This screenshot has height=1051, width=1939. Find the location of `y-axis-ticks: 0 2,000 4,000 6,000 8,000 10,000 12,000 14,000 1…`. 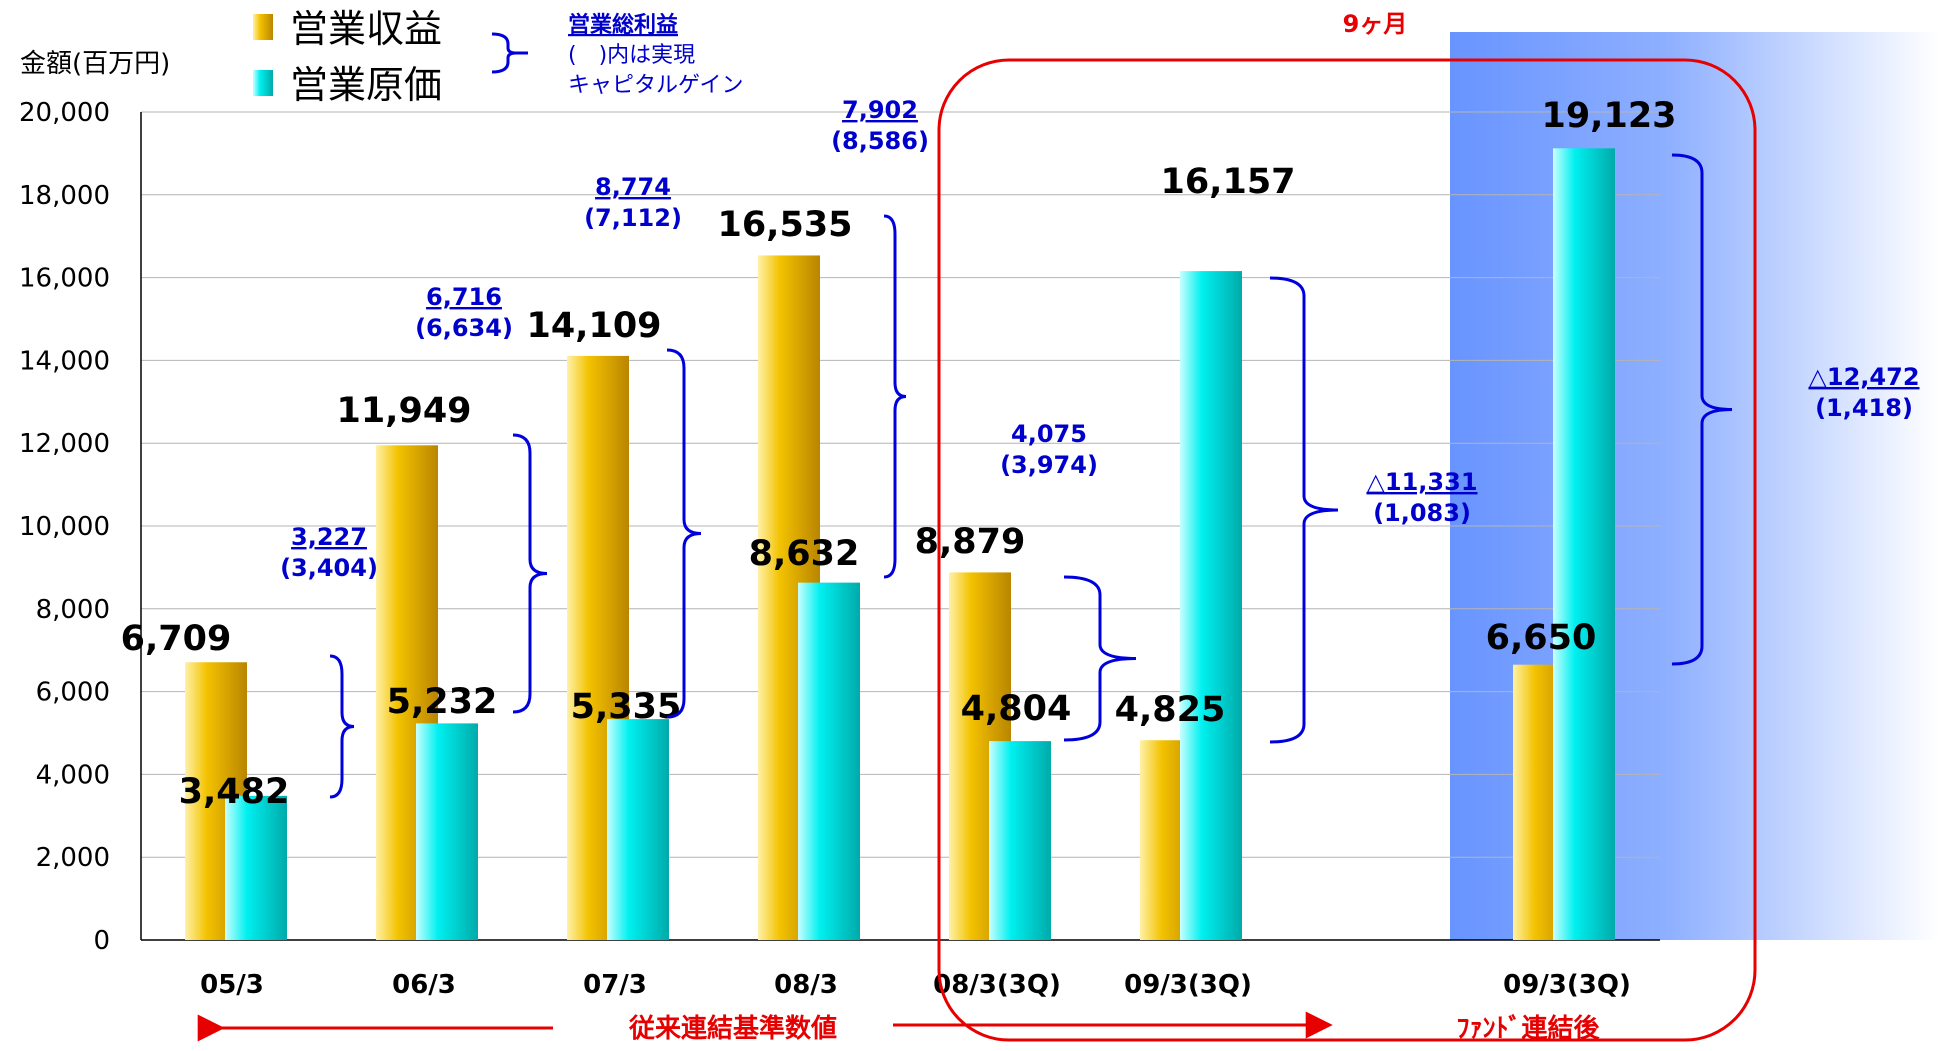

y-axis-ticks: 0 2,000 4,000 6,000 8,000 10,000 12,000 14,000 1… is located at coordinates (64, 527).